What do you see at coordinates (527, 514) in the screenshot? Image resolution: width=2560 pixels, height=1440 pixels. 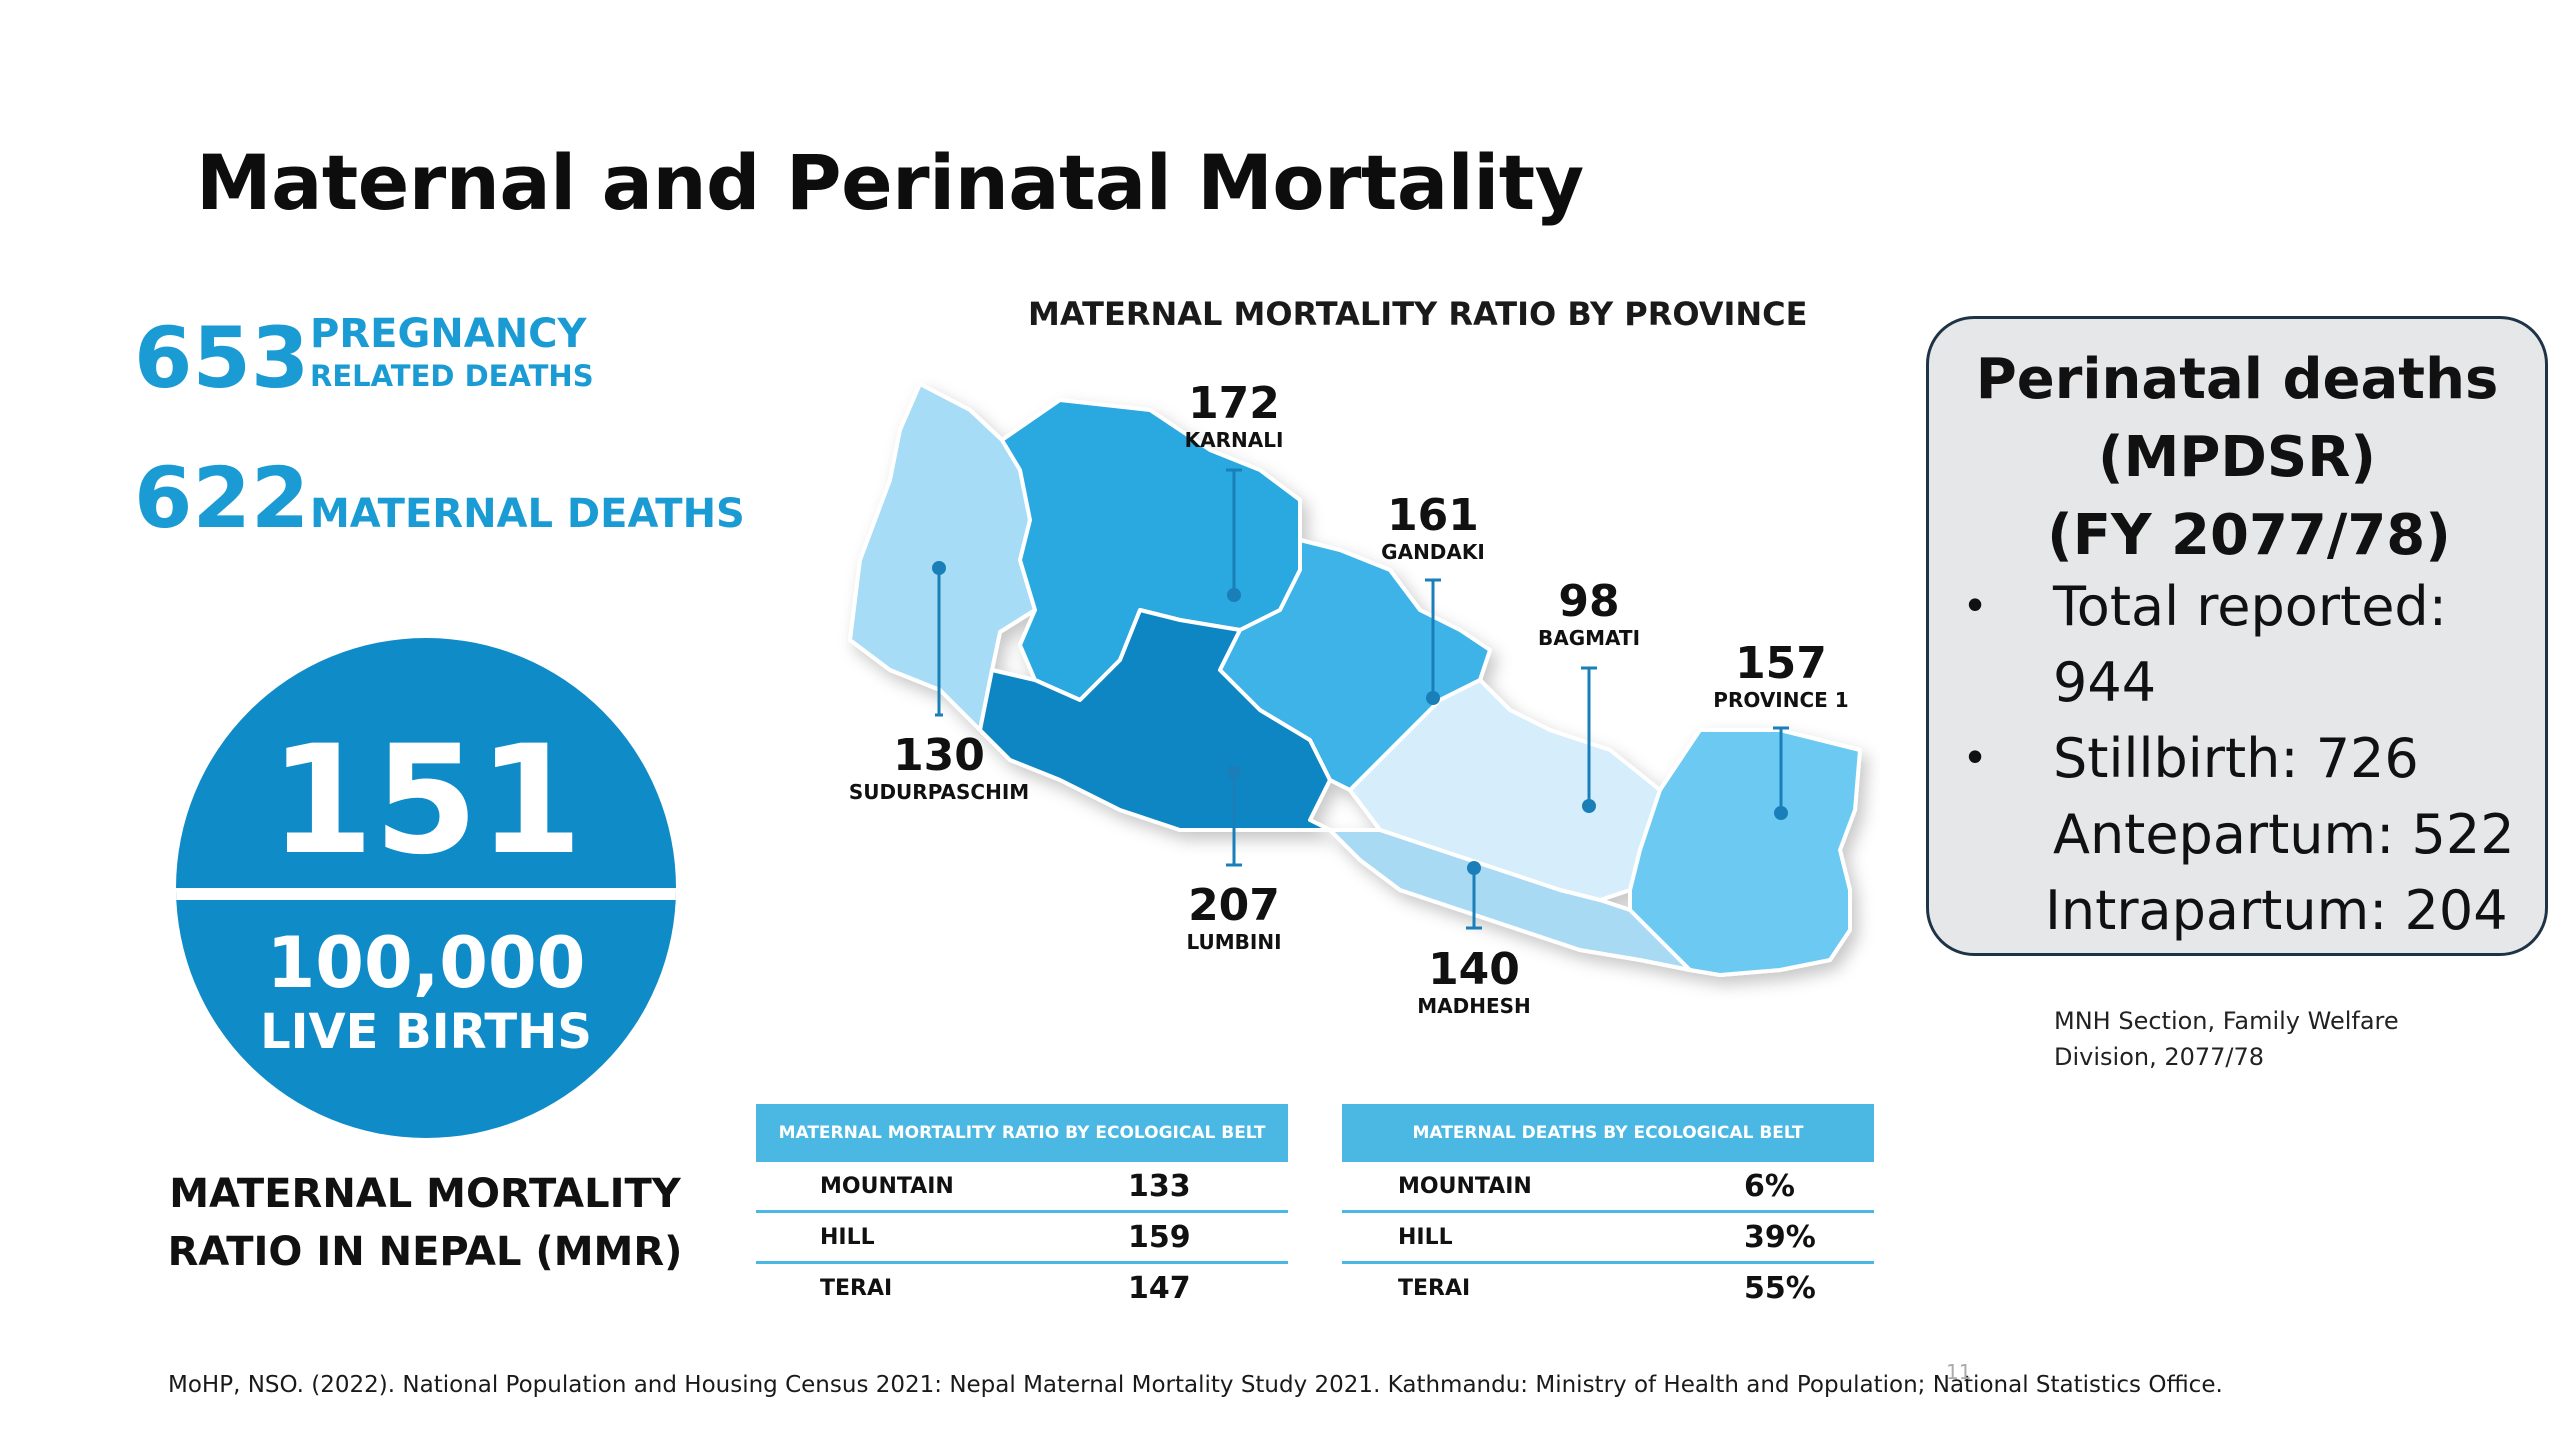 I see `maternal-deaths-label: MATERNAL DEATHS` at bounding box center [527, 514].